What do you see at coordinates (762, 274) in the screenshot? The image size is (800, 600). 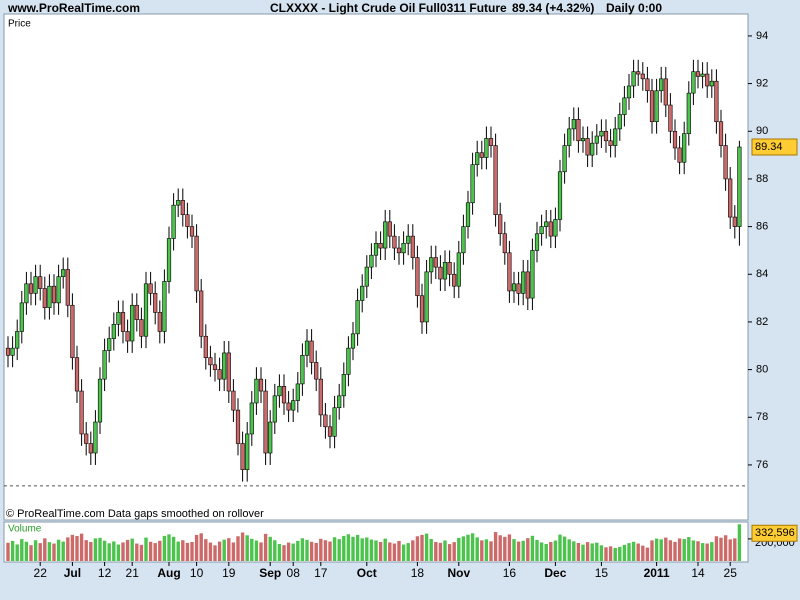 I see `y-tick-label: 84` at bounding box center [762, 274].